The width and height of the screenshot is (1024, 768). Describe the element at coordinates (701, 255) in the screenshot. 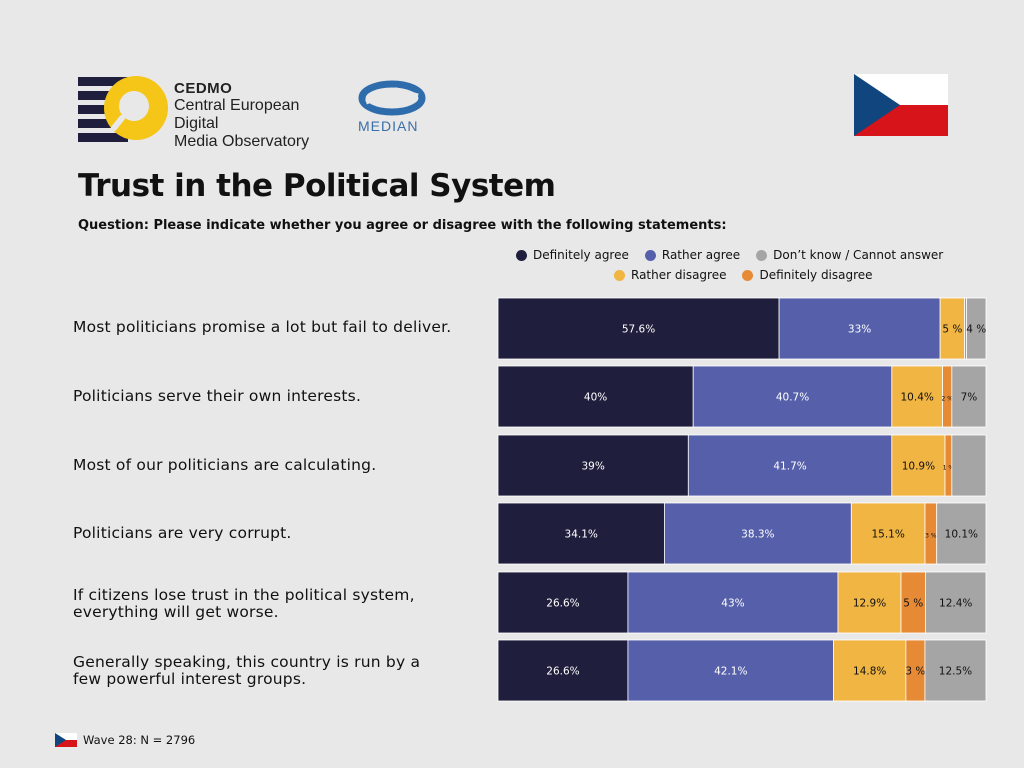

I see `legend-label-rather-agree: Rather agree` at that location.